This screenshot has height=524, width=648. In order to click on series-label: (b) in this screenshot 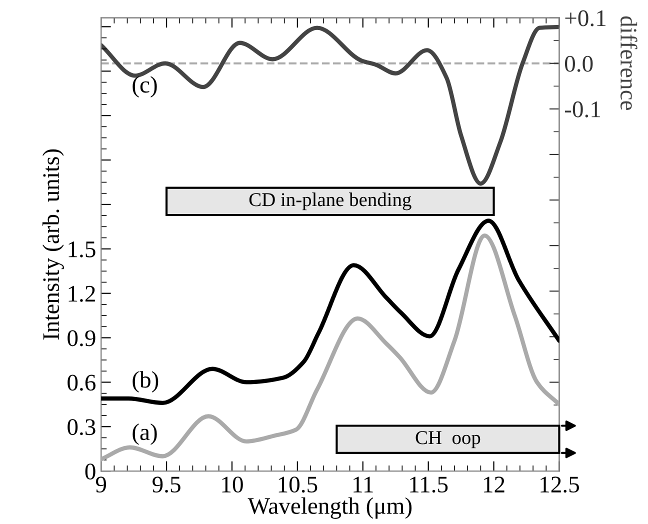, I will do `click(145, 382)`.